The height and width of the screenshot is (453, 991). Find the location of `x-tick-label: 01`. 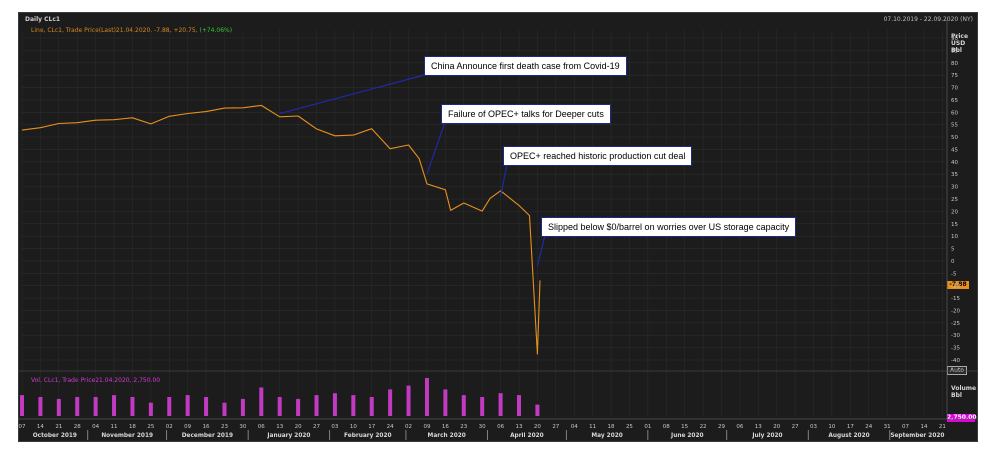

x-tick-label: 01 is located at coordinates (647, 427).